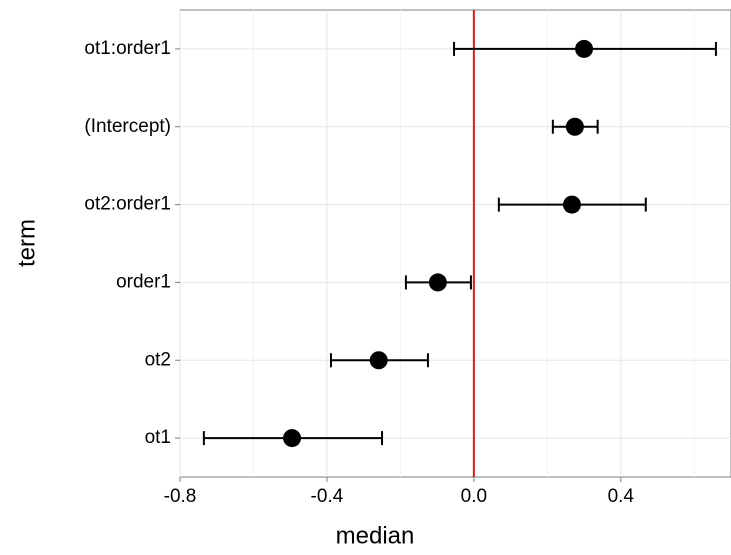 Image resolution: width=731 pixels, height=555 pixels. Describe the element at coordinates (158, 359) in the screenshot. I see `y-tick-label: ot2` at that location.